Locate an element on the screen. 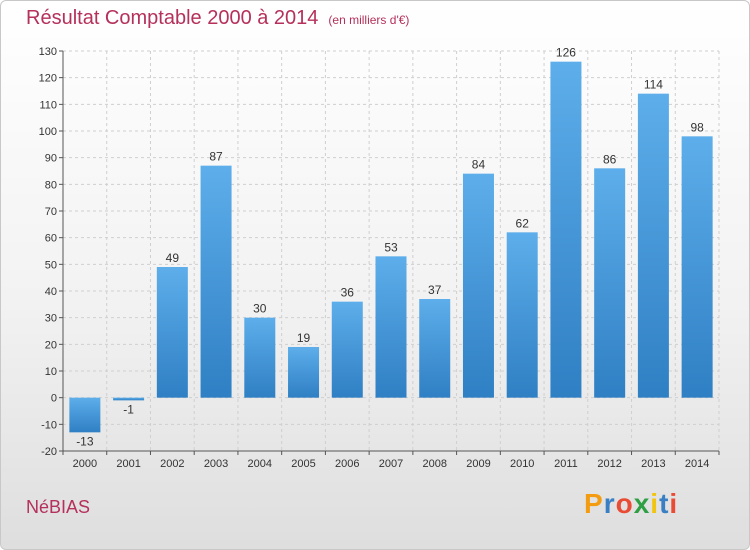 The width and height of the screenshot is (750, 550). commune-name: NéBIAS is located at coordinates (58, 507).